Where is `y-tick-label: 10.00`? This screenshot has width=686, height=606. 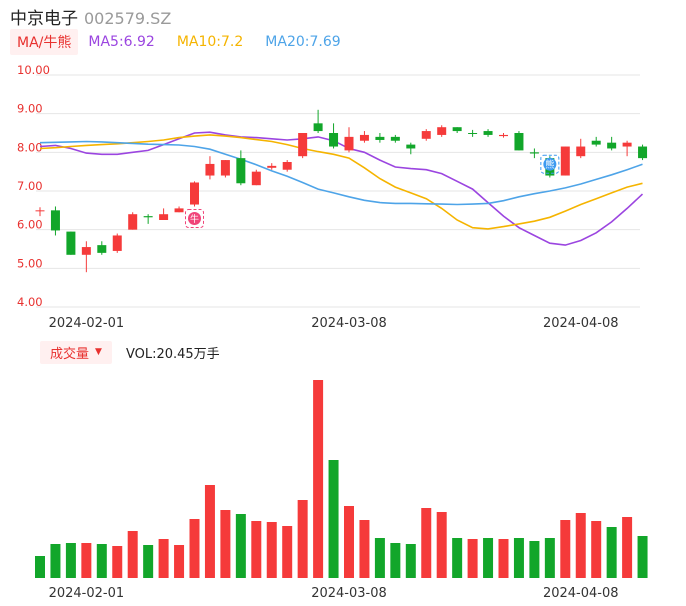
y-tick-label: 10.00 is located at coordinates (33, 70).